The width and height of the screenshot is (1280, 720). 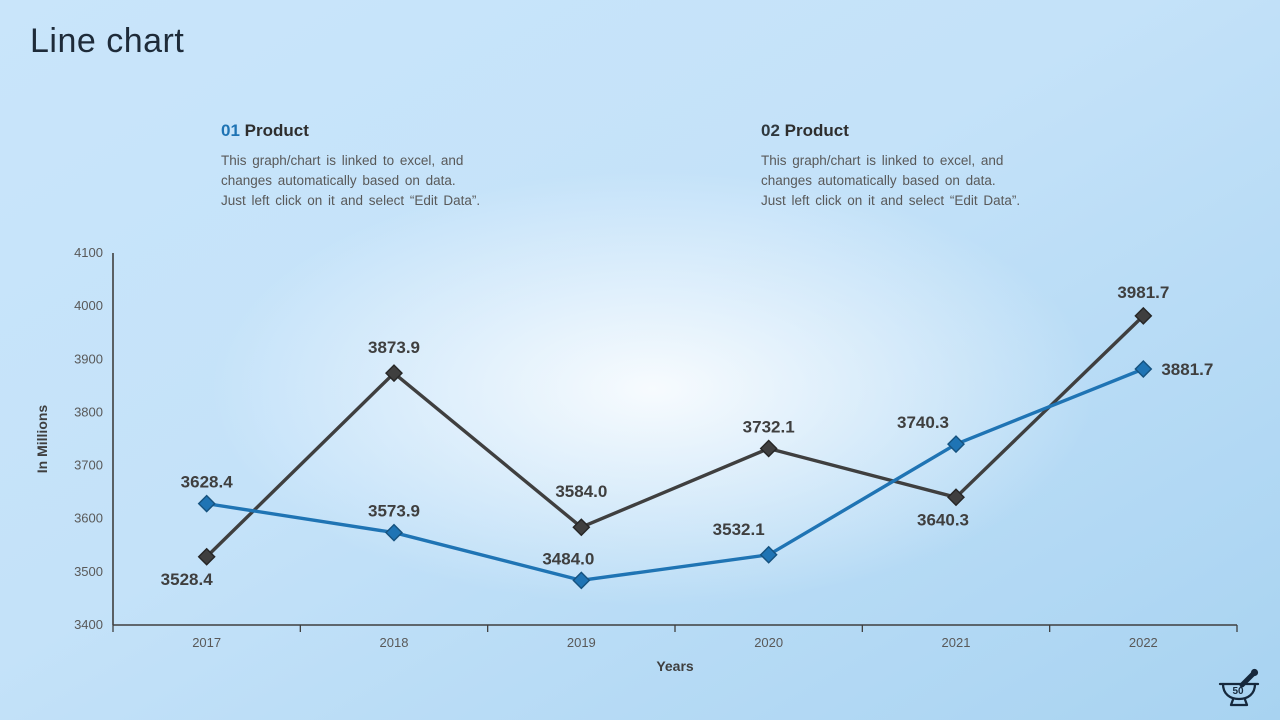 I want to click on svg-text: 3500, so click(x=88, y=571).